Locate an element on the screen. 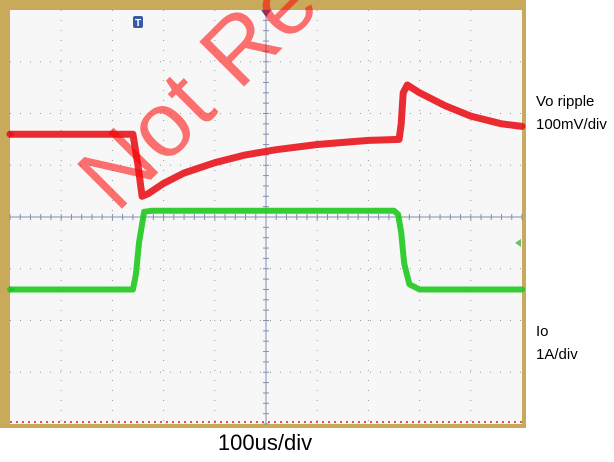 This screenshot has height=462, width=614. vo-label: Vo ripple 100mV/div is located at coordinates (571, 113).